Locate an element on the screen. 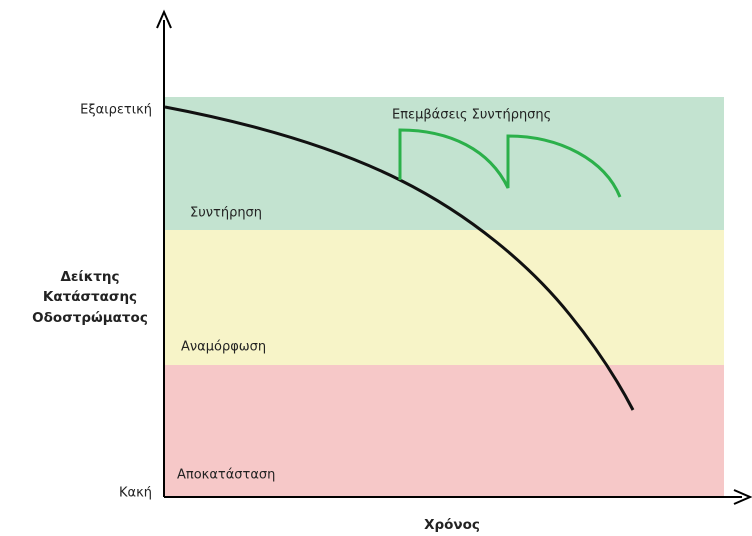  x-title: Χρόνος is located at coordinates (452, 525).